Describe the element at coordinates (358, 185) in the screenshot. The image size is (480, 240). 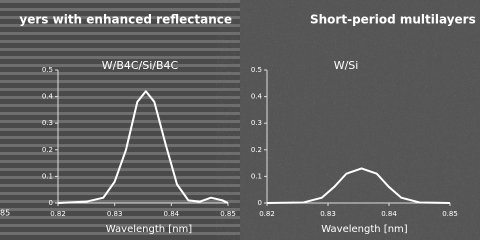
I see `reflectance-curve` at that location.